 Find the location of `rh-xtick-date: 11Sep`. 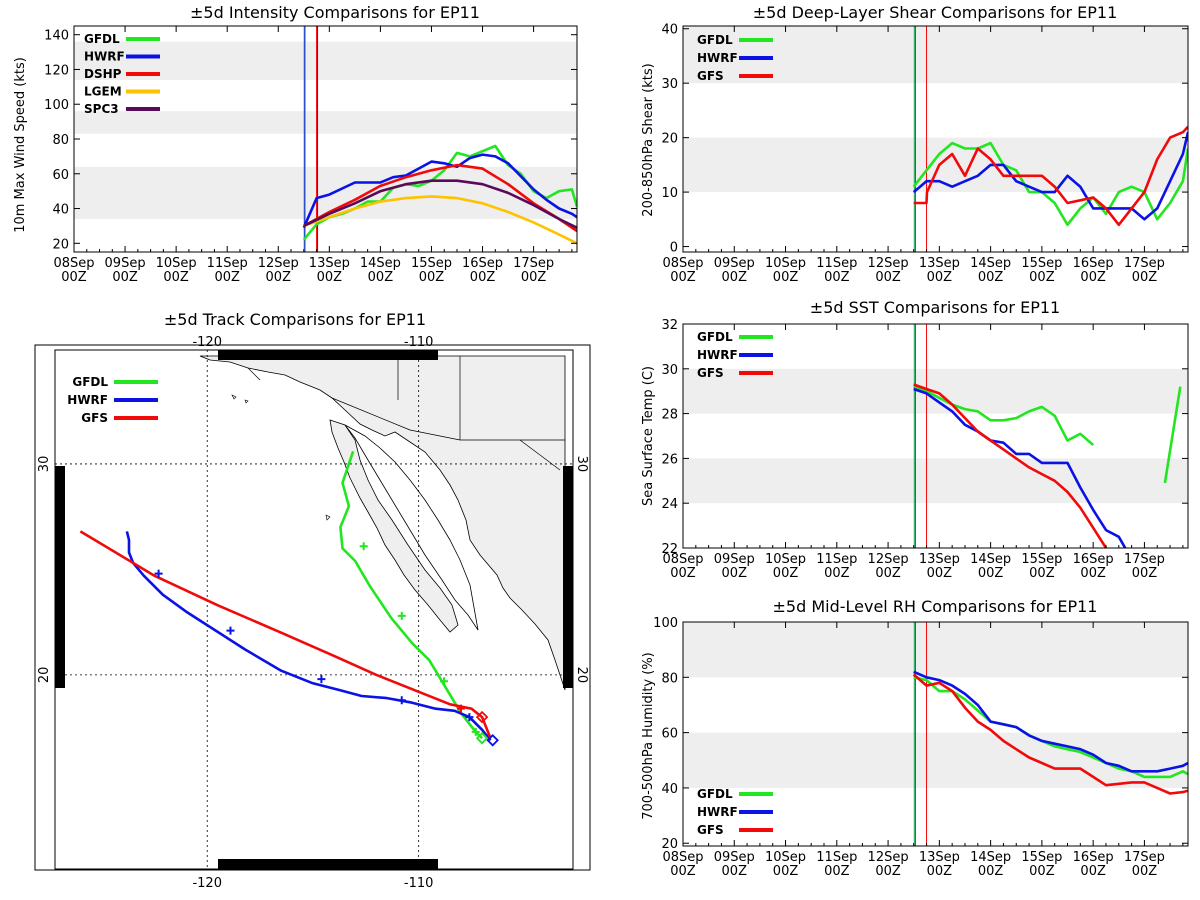

rh-xtick-date: 11Sep is located at coordinates (836, 857).